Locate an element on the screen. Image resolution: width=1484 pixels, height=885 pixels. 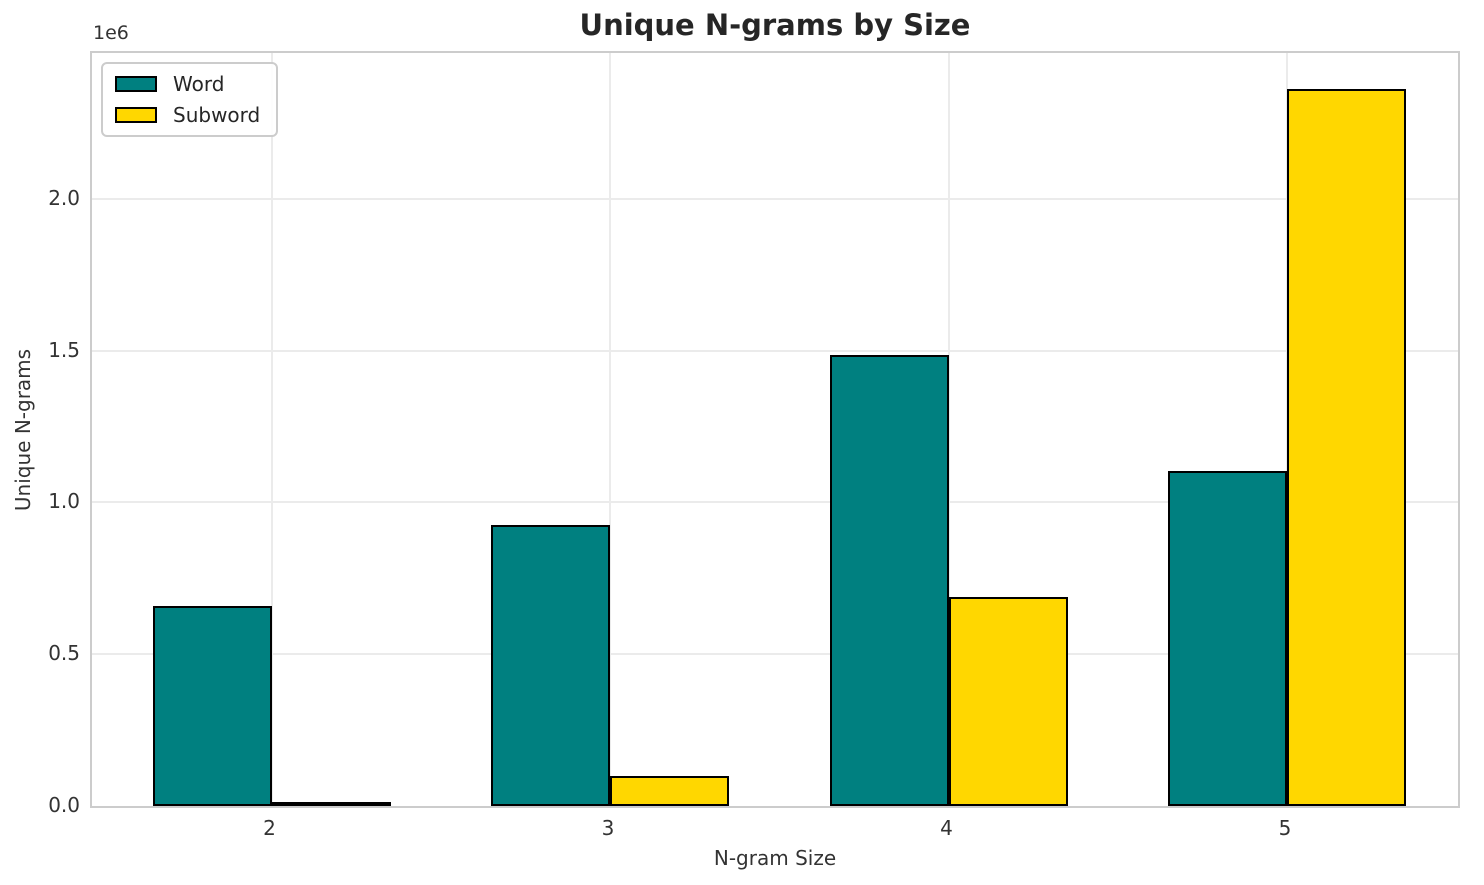
legend-label-word: Word is located at coordinates (199, 84).